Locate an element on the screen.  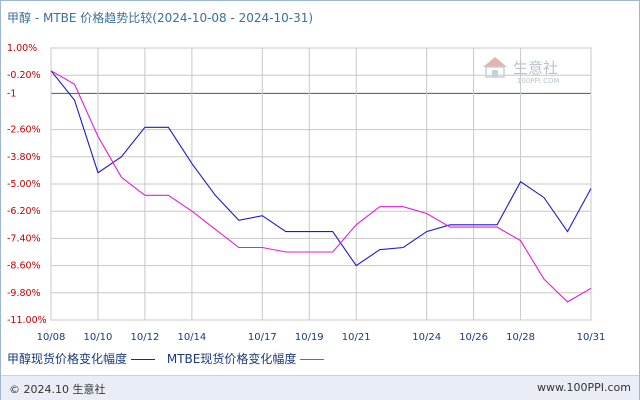
legend-swatch-series1 is located at coordinates (143, 359).